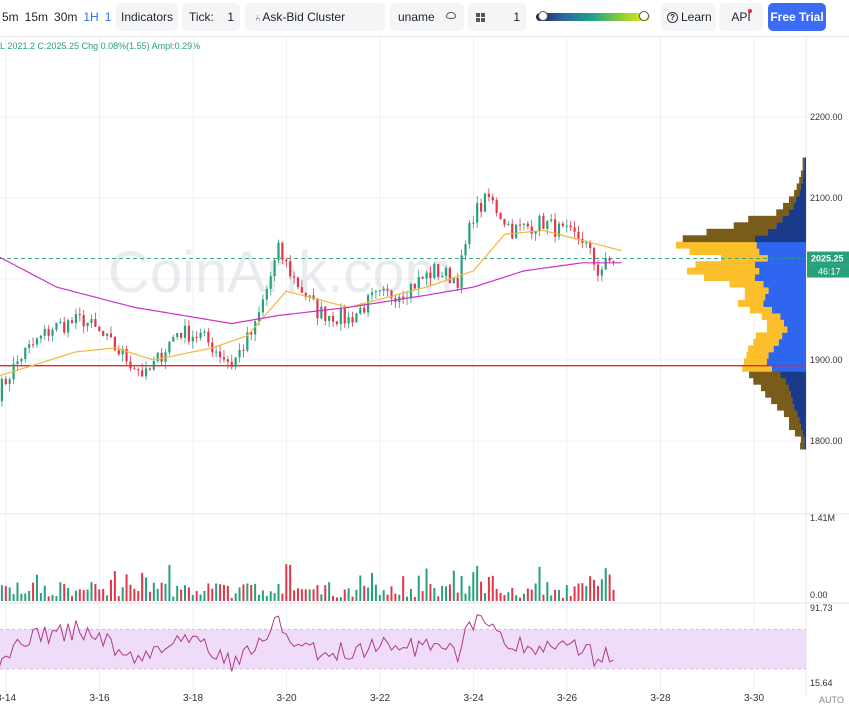  I want to click on interval-30m: 30m, so click(66, 17).